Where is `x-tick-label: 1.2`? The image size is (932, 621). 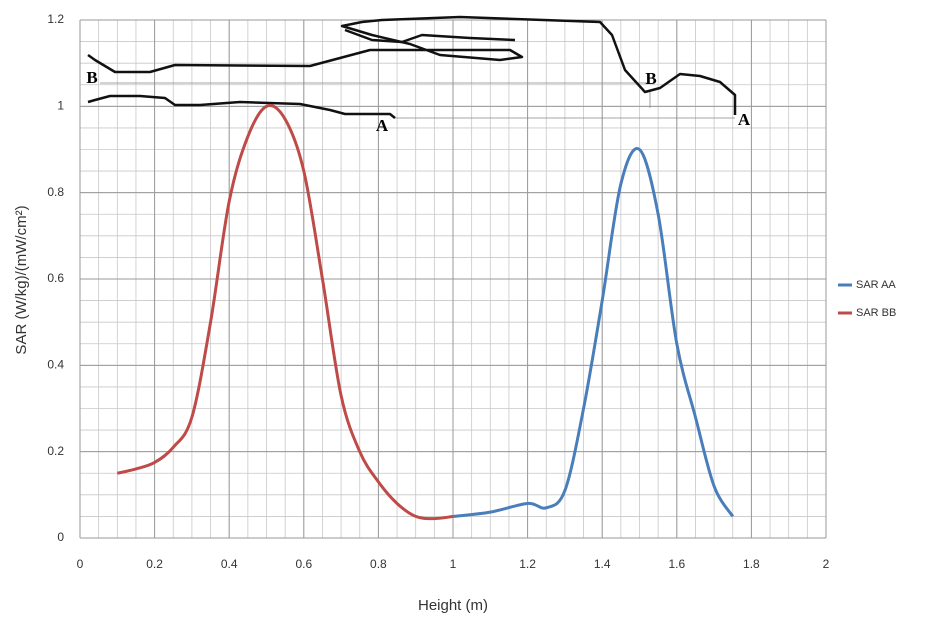 x-tick-label: 1.2 is located at coordinates (527, 564).